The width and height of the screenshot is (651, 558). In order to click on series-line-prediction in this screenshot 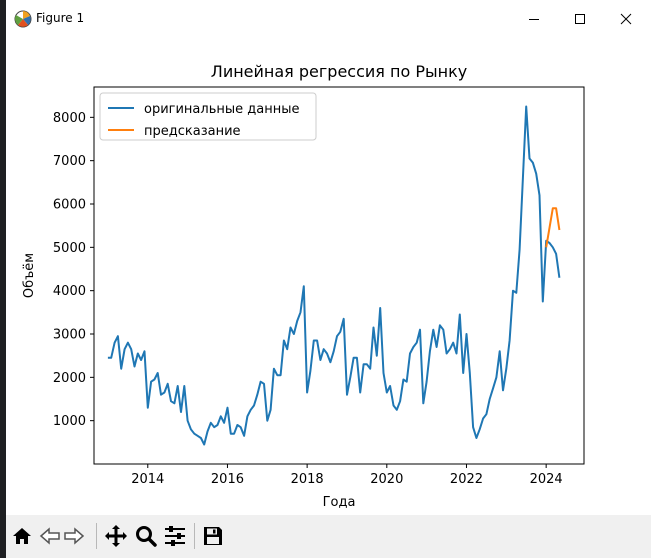, I will do `click(553, 227)`.